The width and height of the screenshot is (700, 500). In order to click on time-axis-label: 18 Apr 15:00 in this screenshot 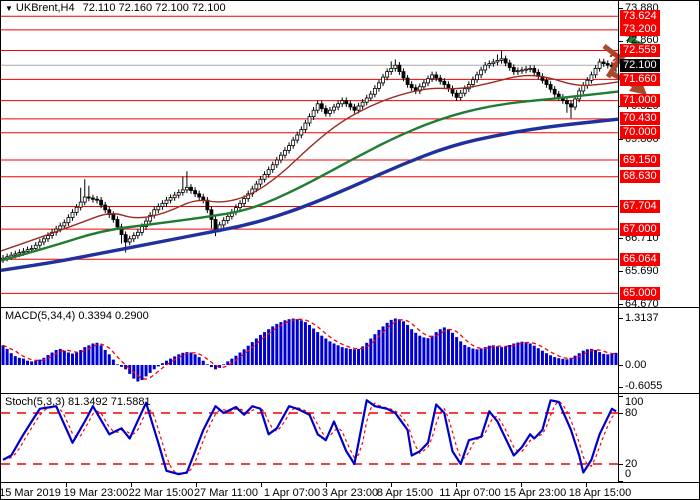, I will do `click(600, 493)`.